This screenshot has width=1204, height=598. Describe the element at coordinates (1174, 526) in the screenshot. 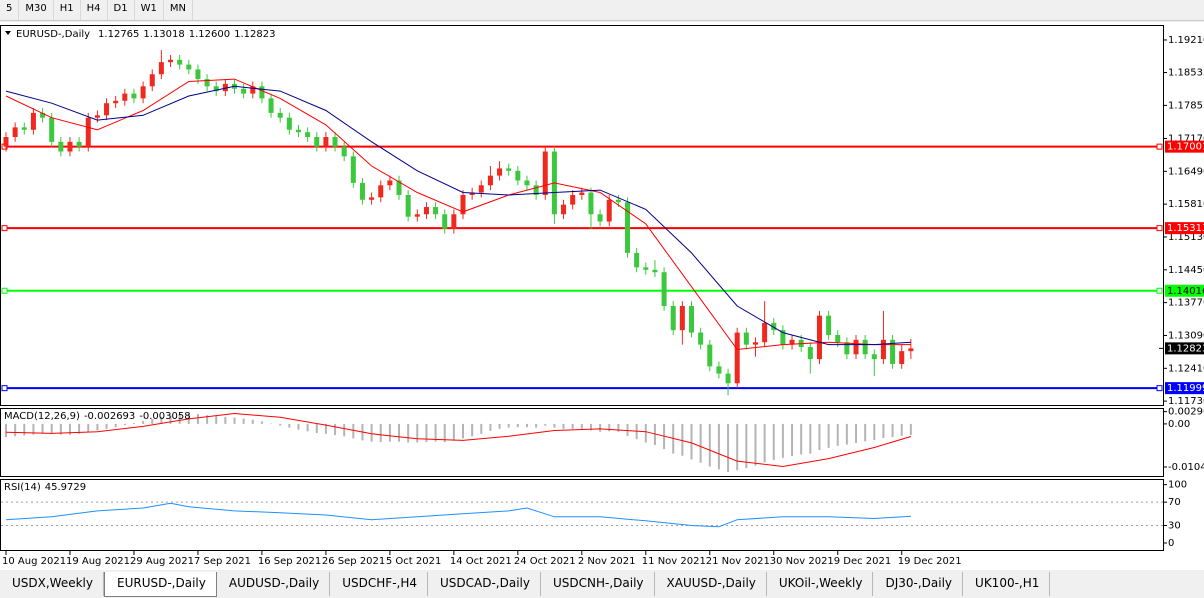

I see `y-tick-label: 30` at that location.